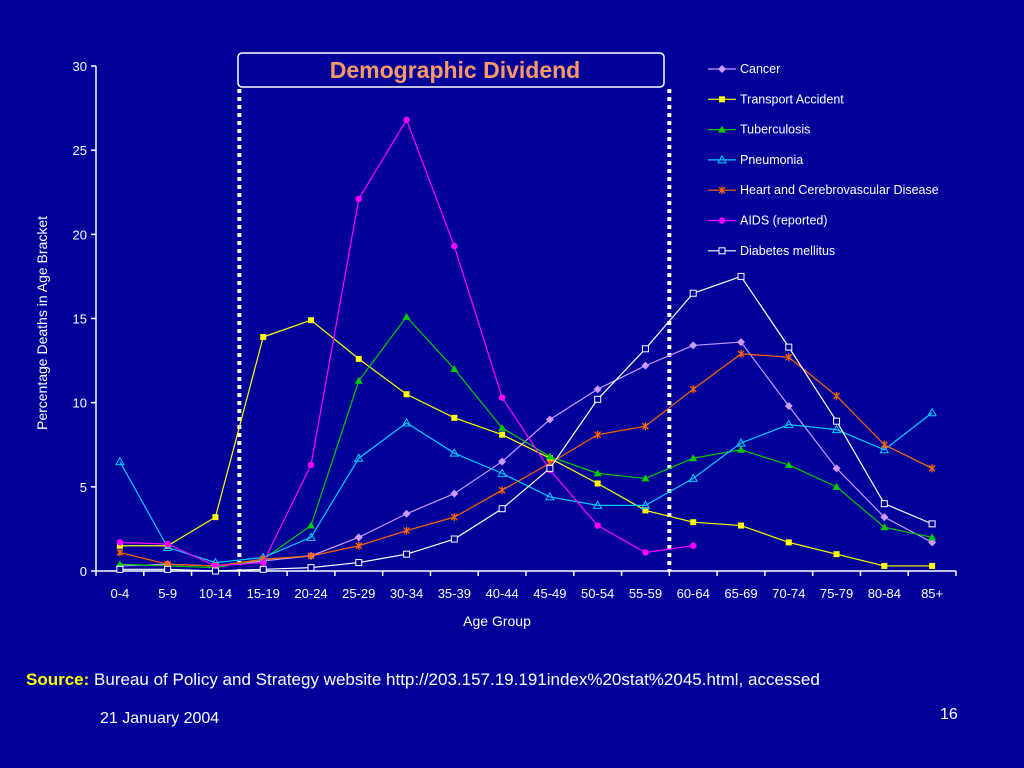 The image size is (1024, 768). Describe the element at coordinates (839, 190) in the screenshot. I see `legend-label: Heart and Cerebrovascular Disease` at that location.